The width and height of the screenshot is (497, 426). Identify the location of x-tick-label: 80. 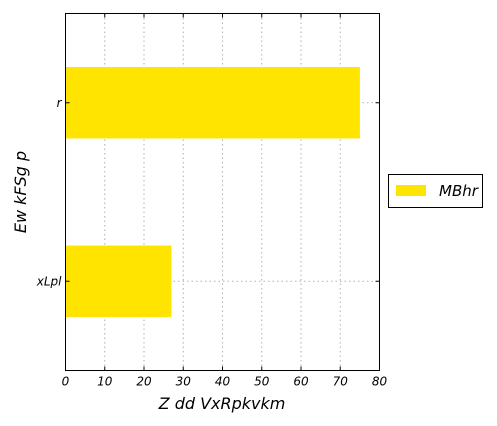
(380, 382).